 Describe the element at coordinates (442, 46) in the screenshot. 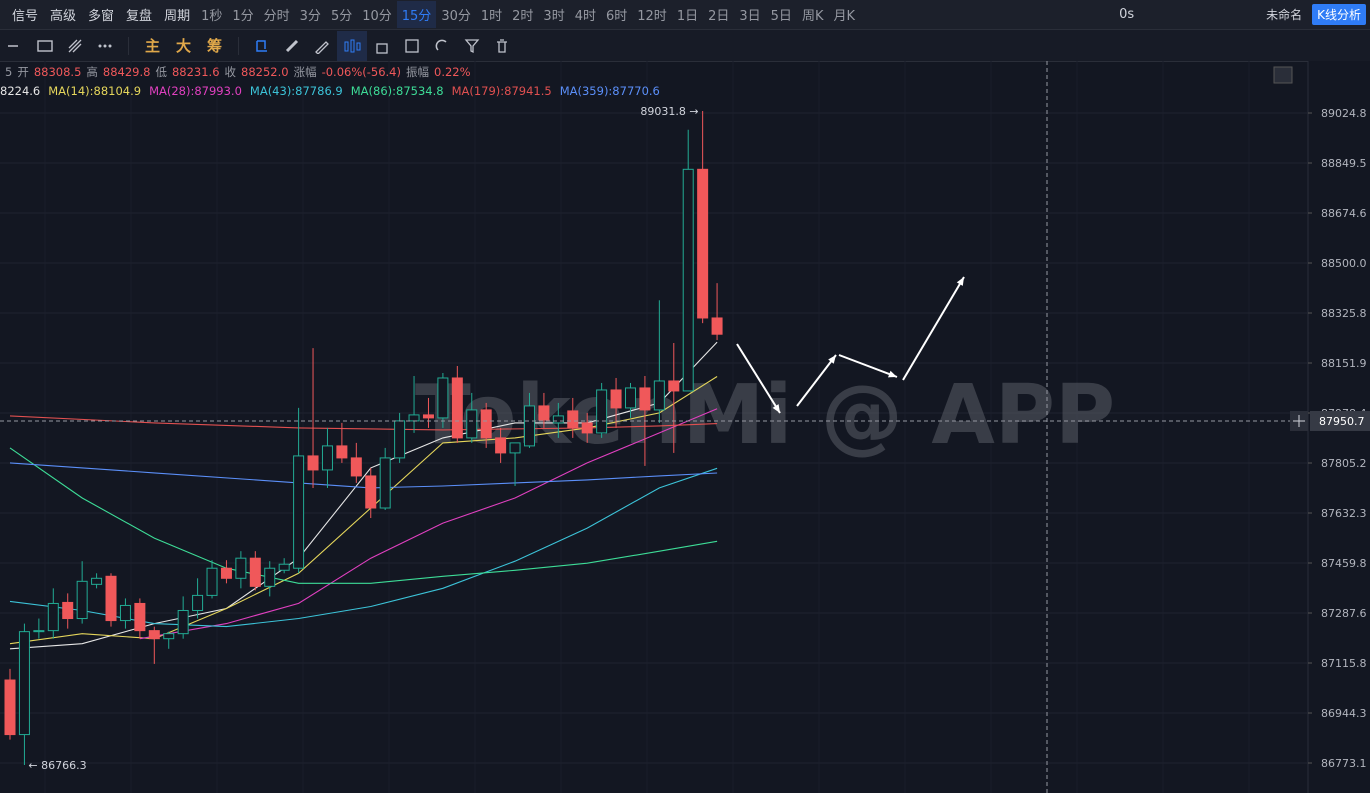

I see `magnet-tool` at that location.